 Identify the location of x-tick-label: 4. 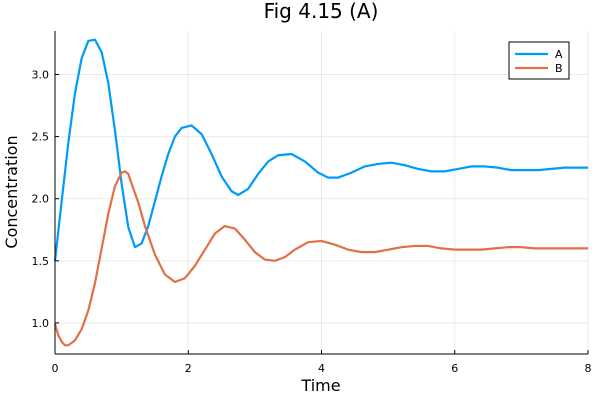
(321, 368).